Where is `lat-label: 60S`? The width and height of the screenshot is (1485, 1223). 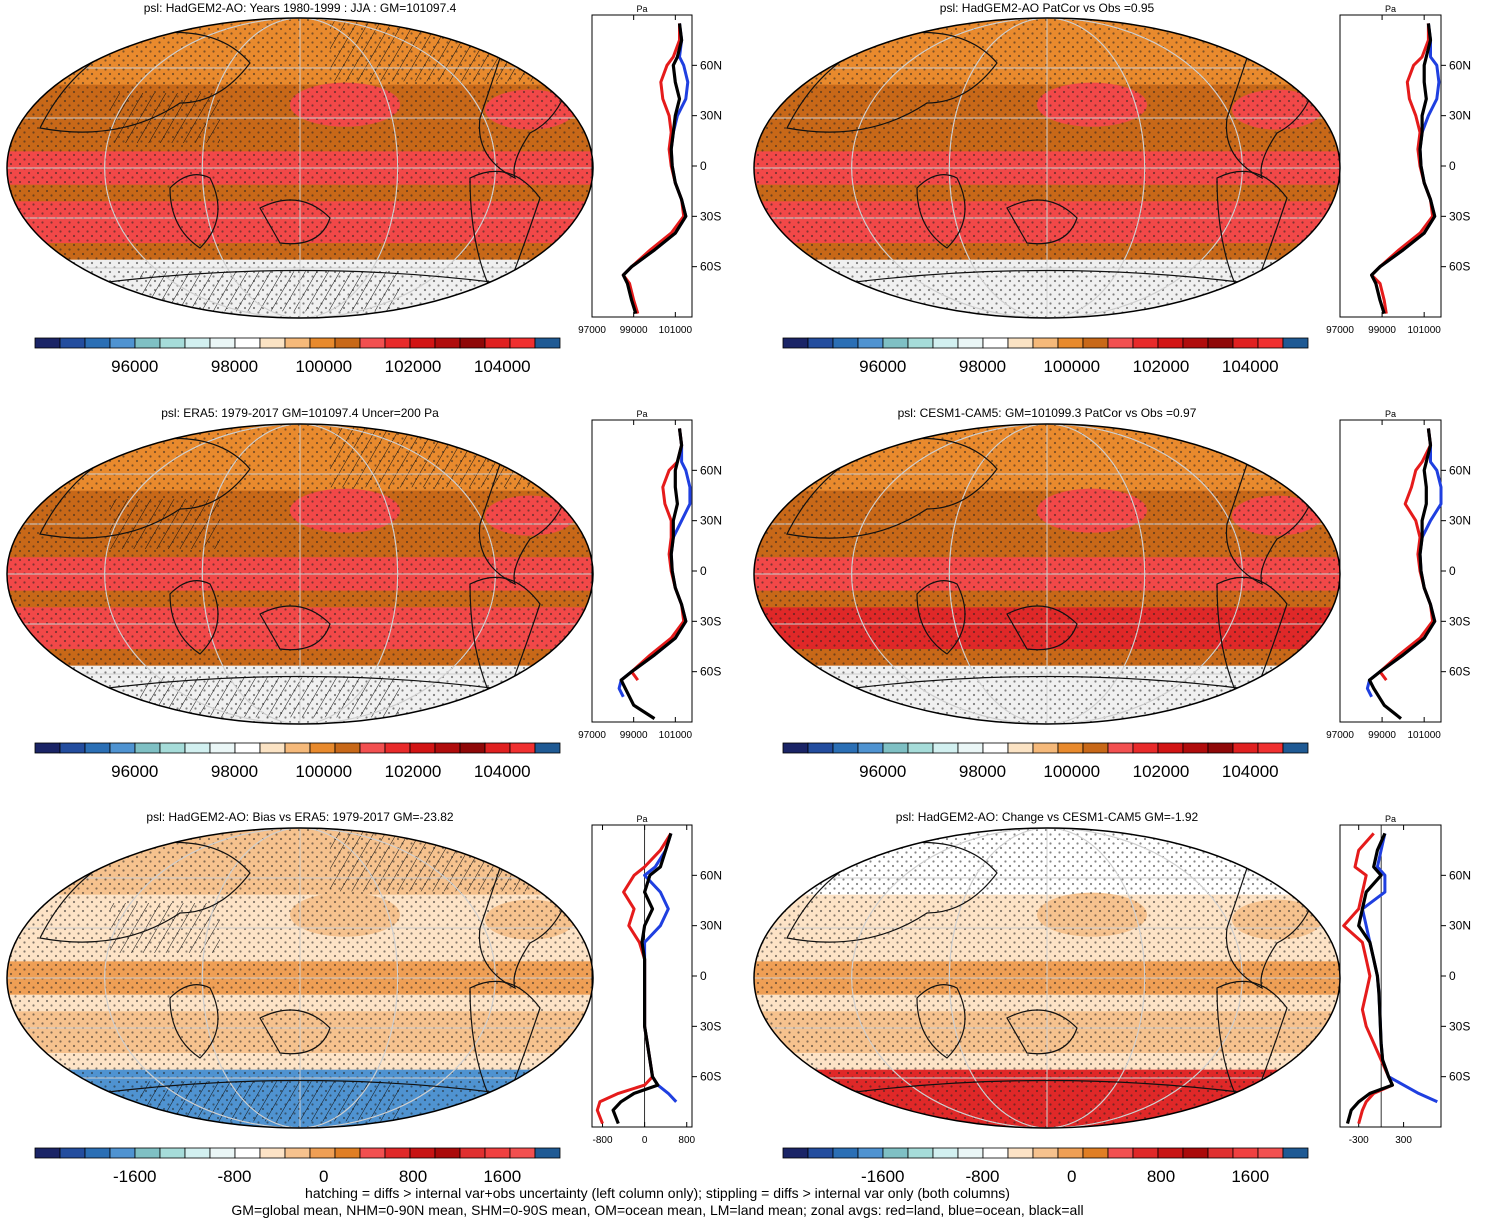 lat-label: 60S is located at coordinates (710, 267).